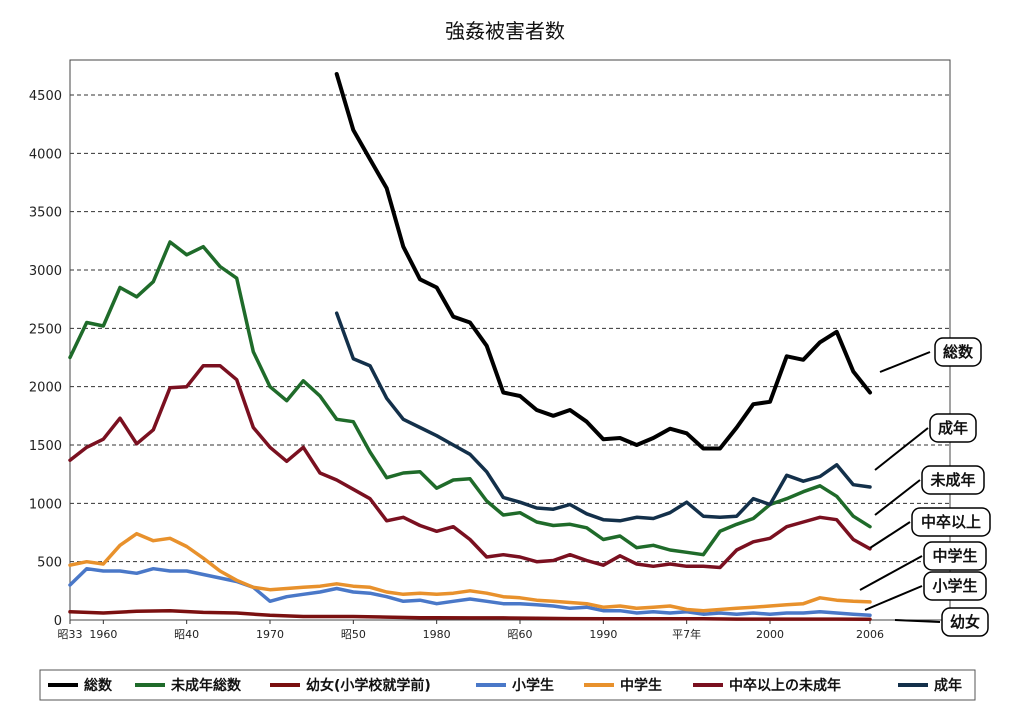  I want to click on callout-label: 総数, so click(958, 352).